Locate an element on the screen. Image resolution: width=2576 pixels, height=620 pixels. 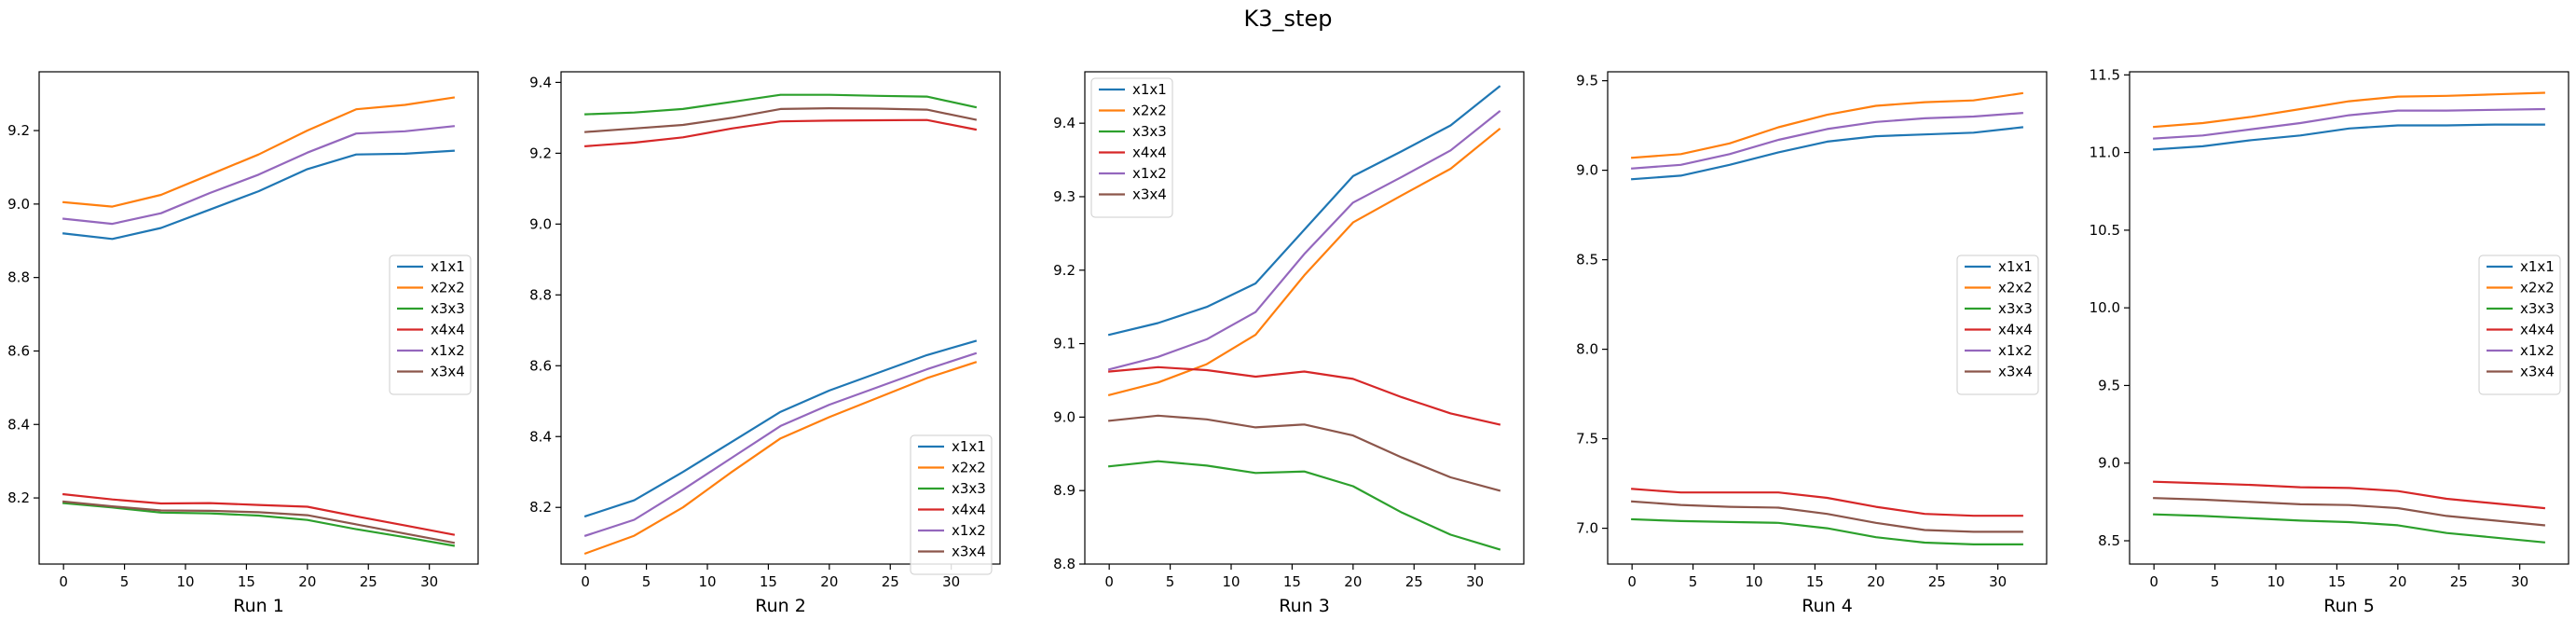
x-axis-label: Run 1 is located at coordinates (258, 606).